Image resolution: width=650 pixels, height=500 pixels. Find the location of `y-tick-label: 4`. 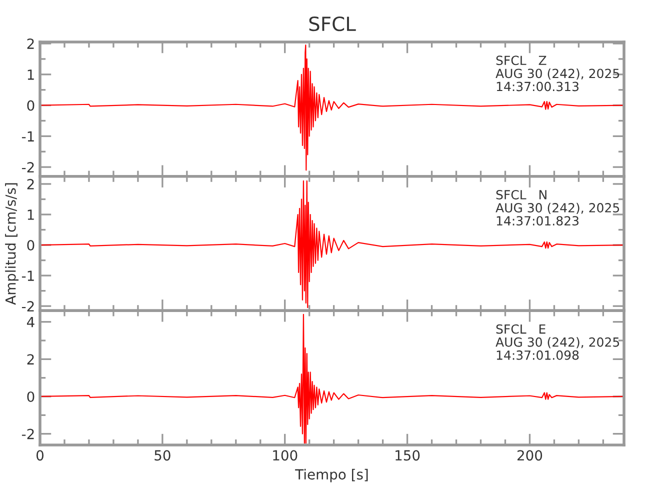

y-tick-label: 4 is located at coordinates (30, 322).